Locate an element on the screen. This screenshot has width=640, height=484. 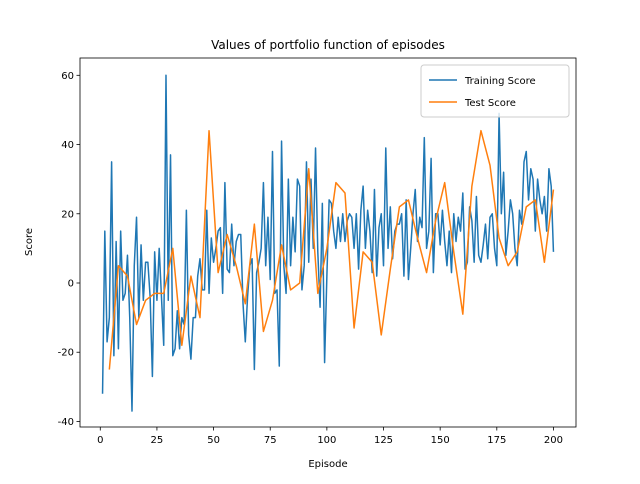
y-tick-label: 0 is located at coordinates (71, 284).